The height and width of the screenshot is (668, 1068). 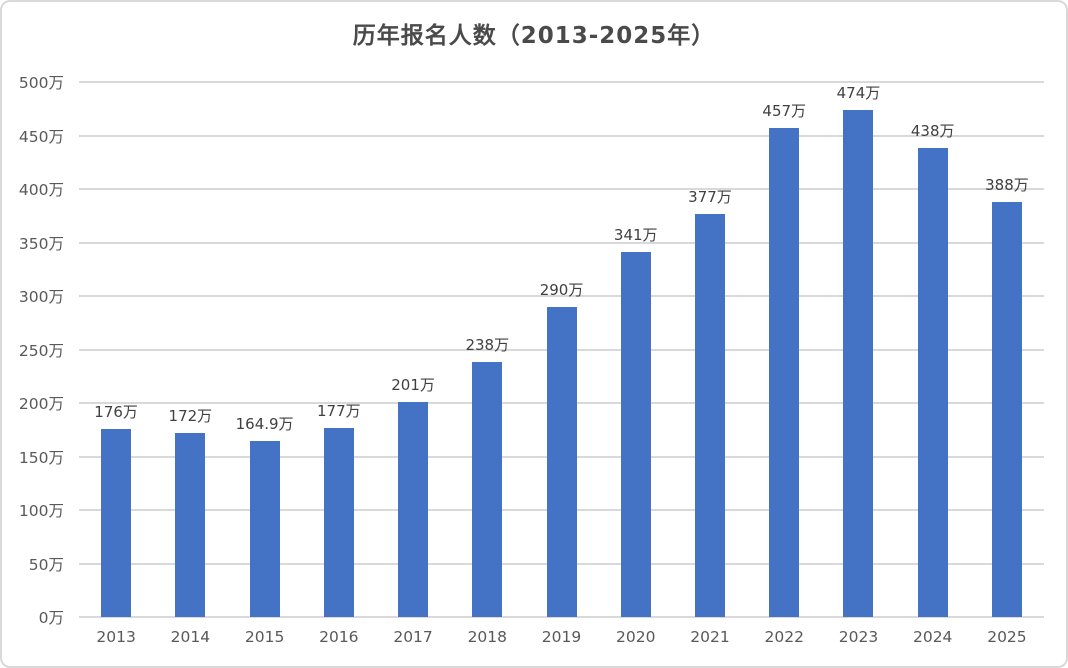 What do you see at coordinates (264, 423) in the screenshot?
I see `bar-value-label: 164.9万` at bounding box center [264, 423].